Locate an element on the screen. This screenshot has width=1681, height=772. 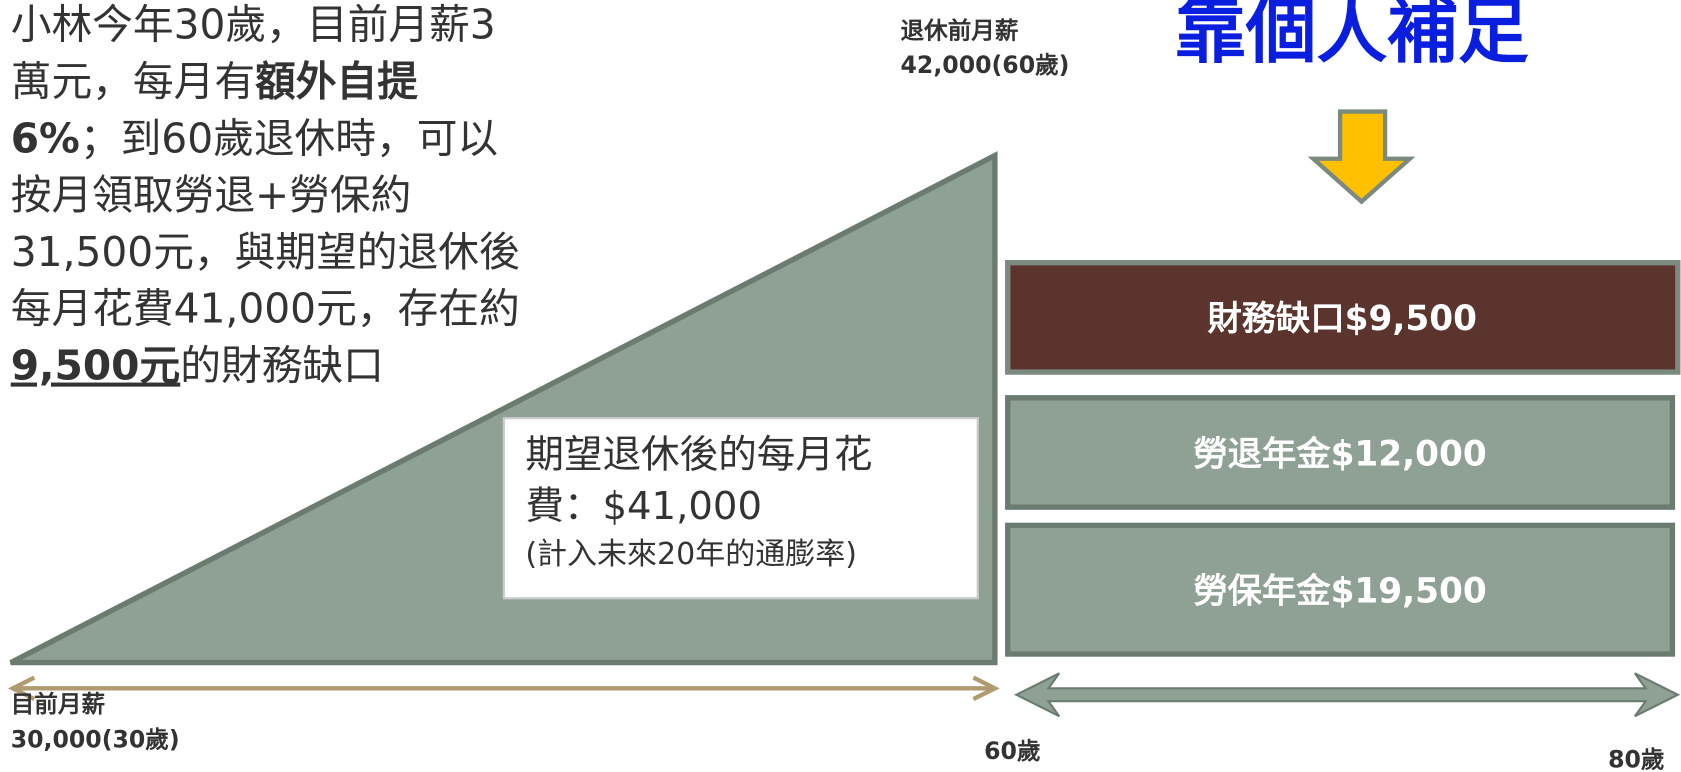
description-line: 9,500元的財務缺口 is located at coordinates (197, 366).